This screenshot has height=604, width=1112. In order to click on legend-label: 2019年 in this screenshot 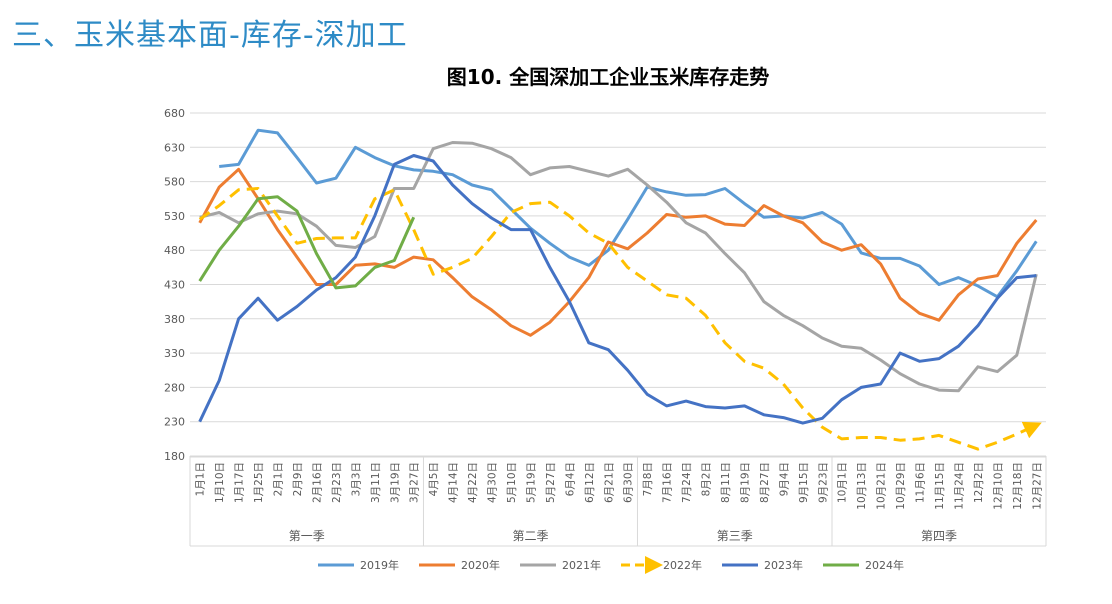, I will do `click(379, 565)`.